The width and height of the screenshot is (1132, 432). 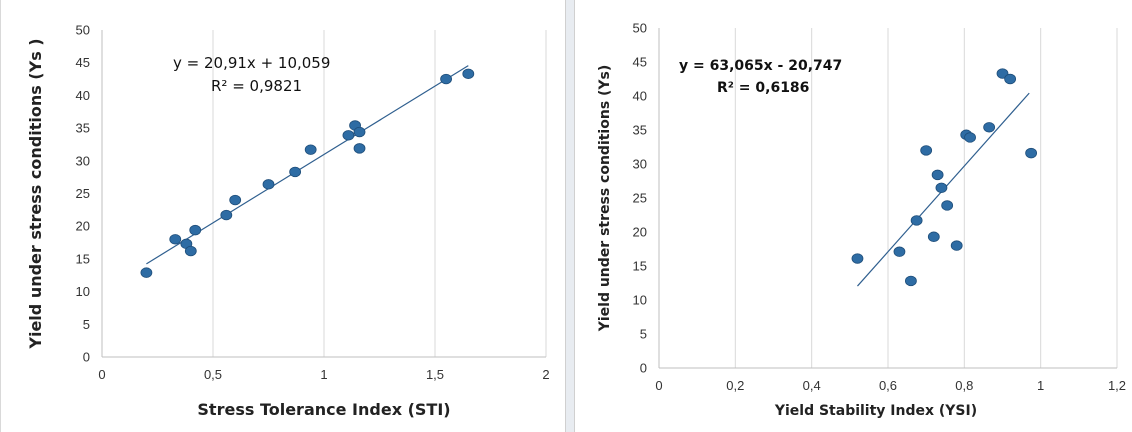 What do you see at coordinates (323, 409) in the screenshot?
I see `x-axis-title: Stress Tolerance Index (STI)` at bounding box center [323, 409].